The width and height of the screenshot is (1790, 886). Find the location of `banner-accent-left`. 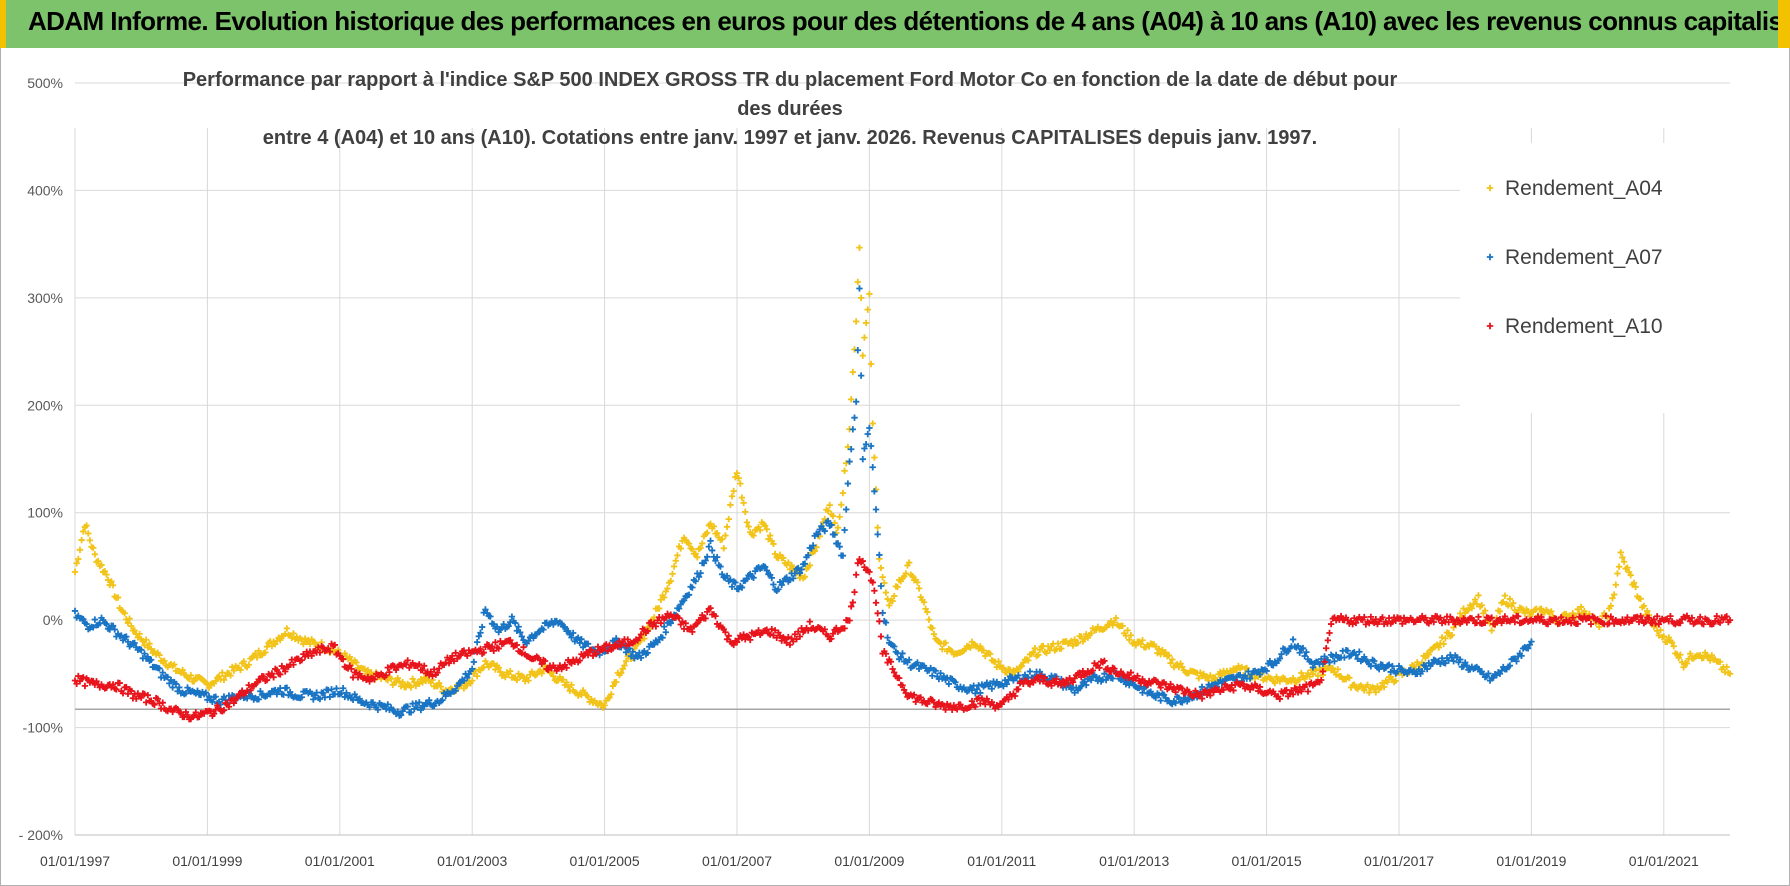

banner-accent-left is located at coordinates (3, 24).